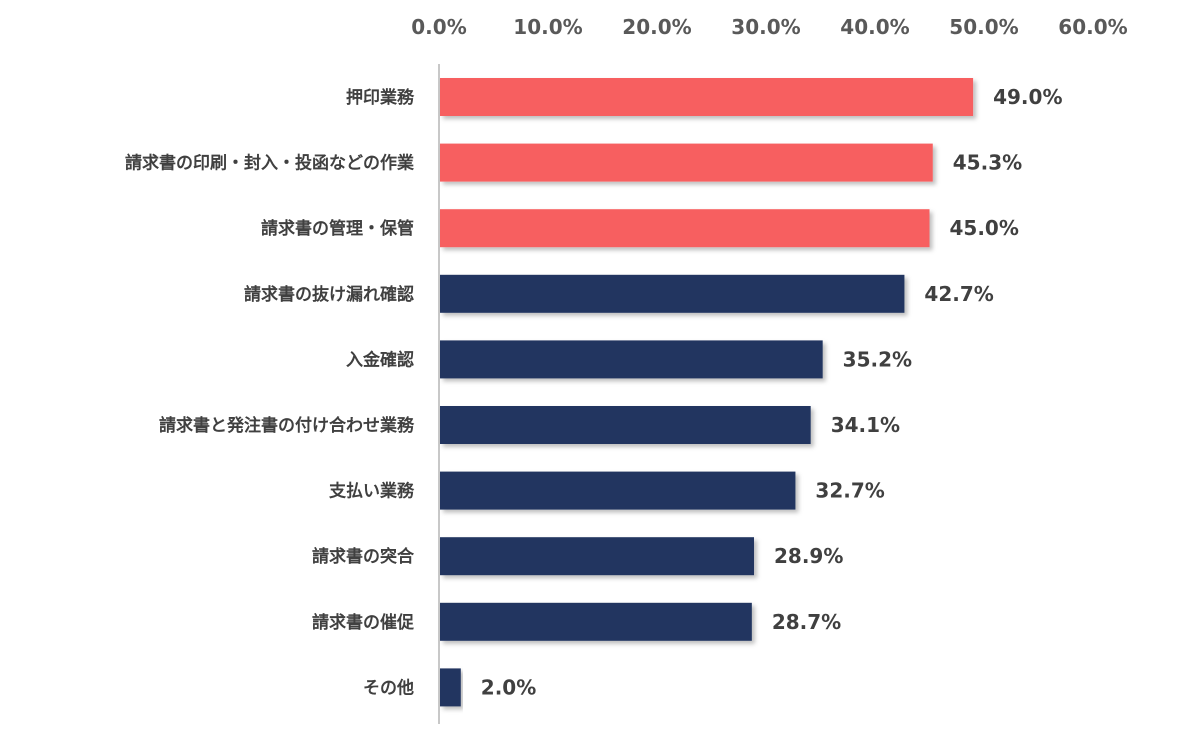 The height and width of the screenshot is (734, 1200). What do you see at coordinates (1092, 27) in the screenshot?
I see `x-tick-label: 60.0%` at bounding box center [1092, 27].